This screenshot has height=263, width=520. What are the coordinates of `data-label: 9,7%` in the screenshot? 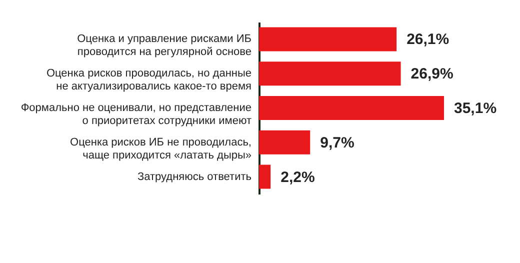 It's located at (337, 143).